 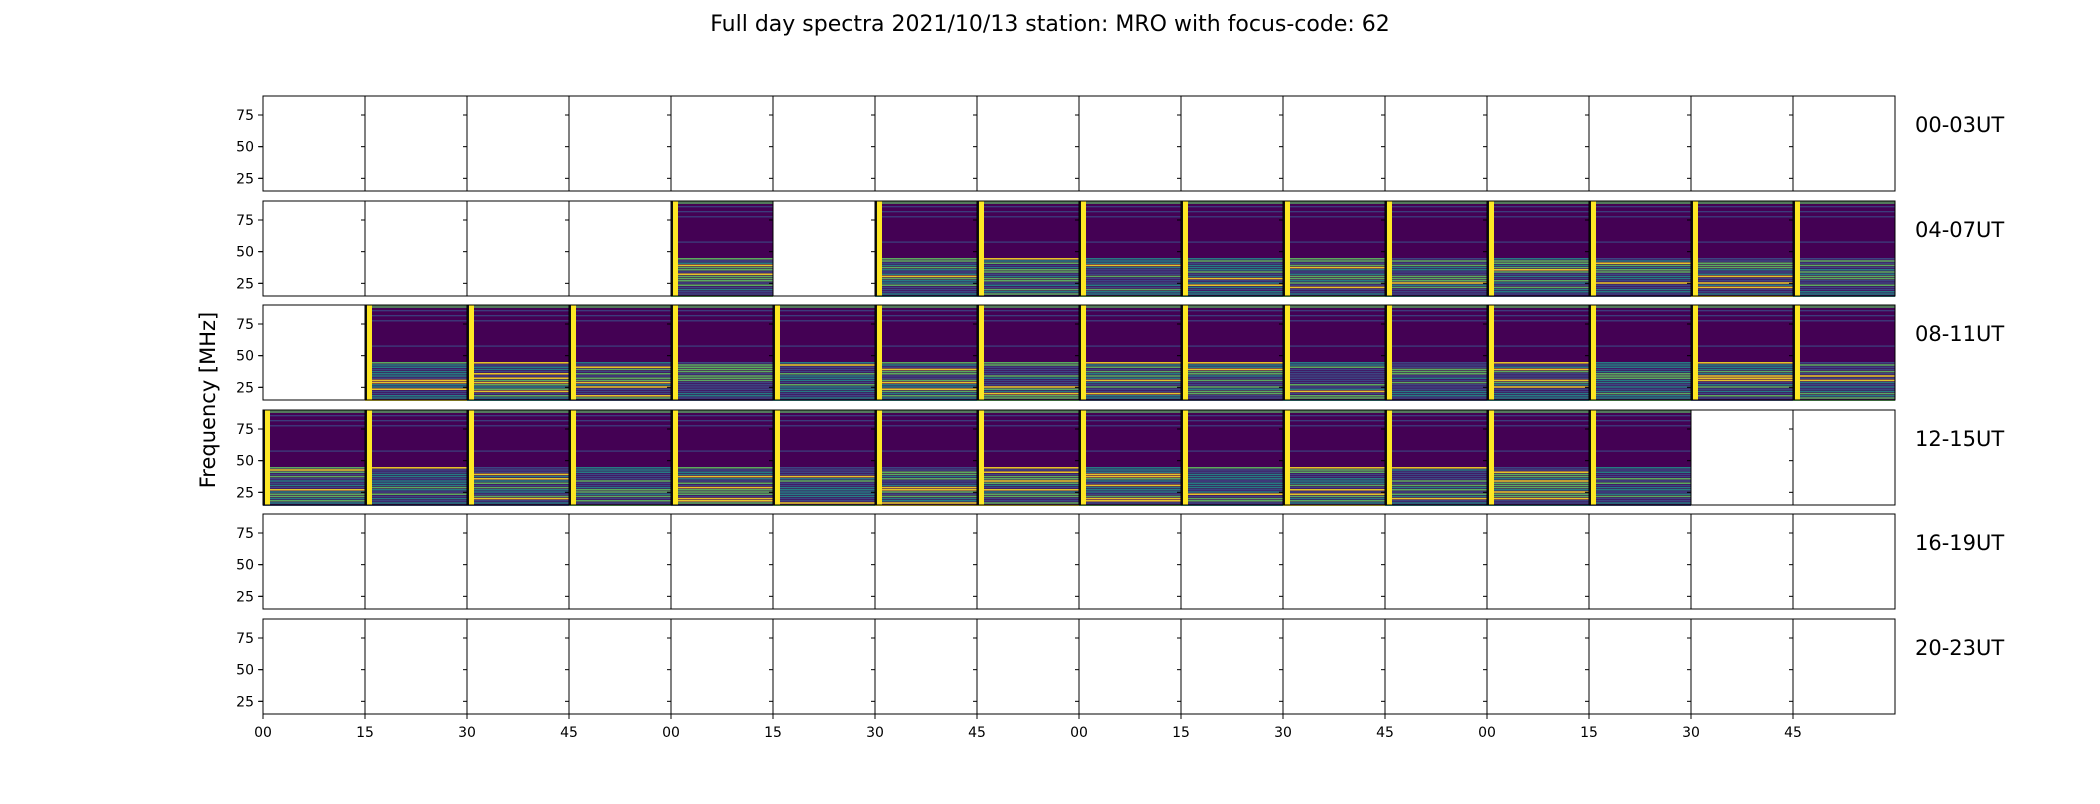 What do you see at coordinates (208, 400) in the screenshot?
I see `y-axis-label: Frequency [MHz]` at bounding box center [208, 400].